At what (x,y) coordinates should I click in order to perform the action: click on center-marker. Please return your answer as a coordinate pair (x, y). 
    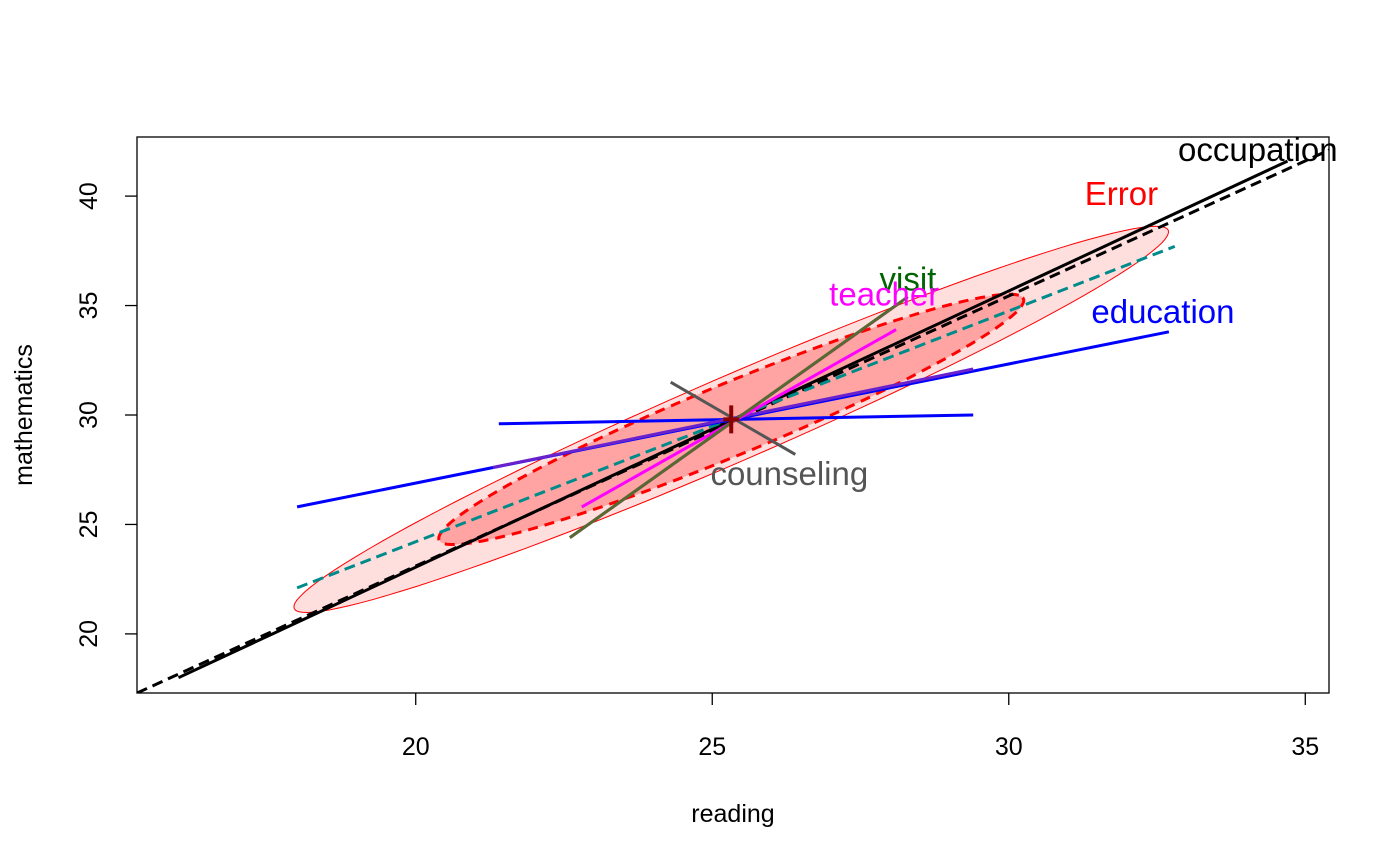
    Looking at the image, I should click on (731, 419).